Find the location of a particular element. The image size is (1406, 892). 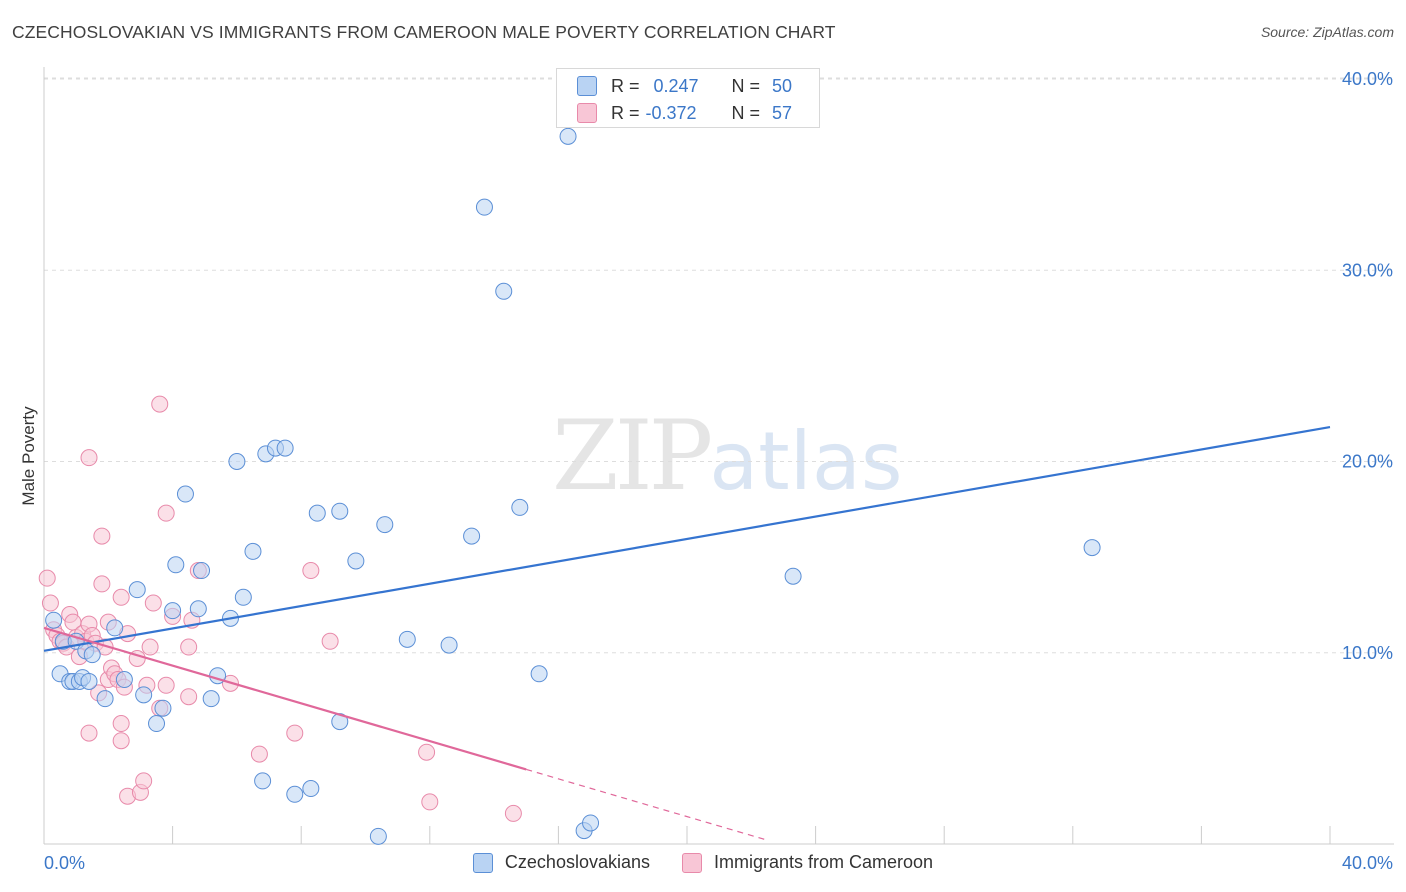

legend-label: Czechoslovakians is located at coordinates (577, 862).